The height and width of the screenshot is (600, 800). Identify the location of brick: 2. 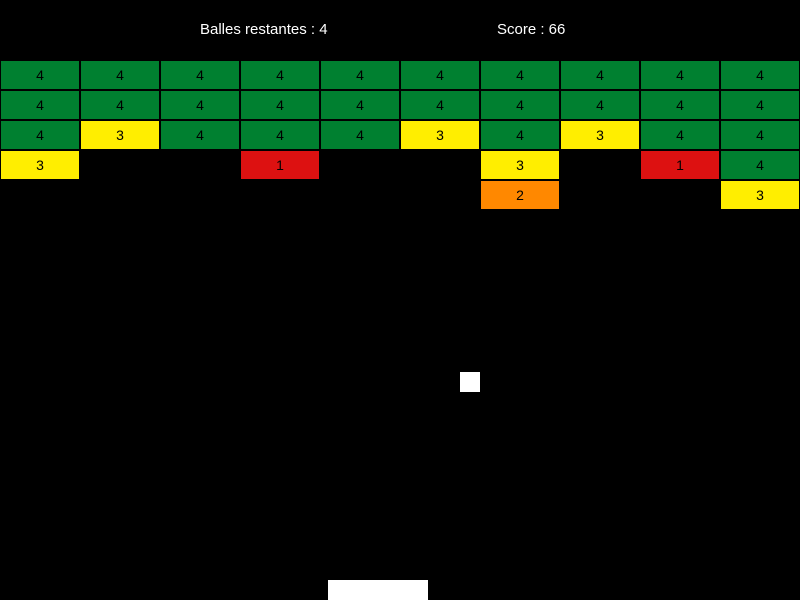
(520, 195).